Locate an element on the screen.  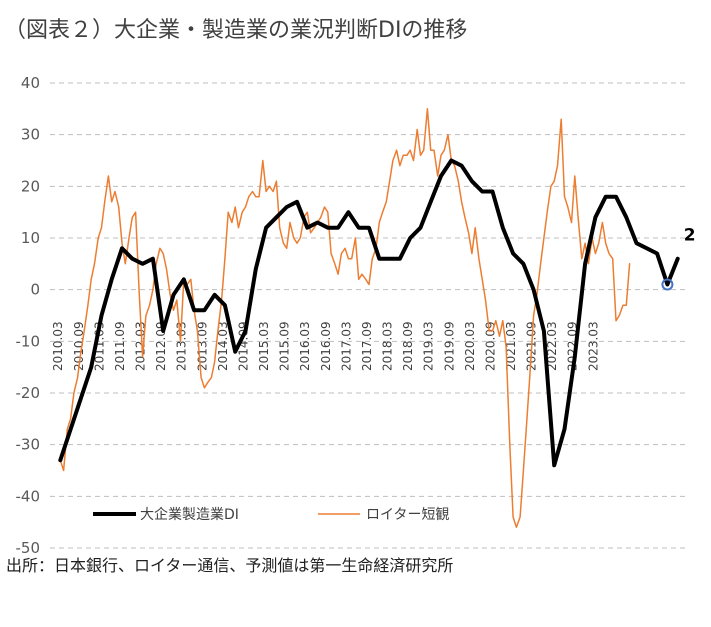
x-tick-label: 2011.09 is located at coordinates (120, 346).